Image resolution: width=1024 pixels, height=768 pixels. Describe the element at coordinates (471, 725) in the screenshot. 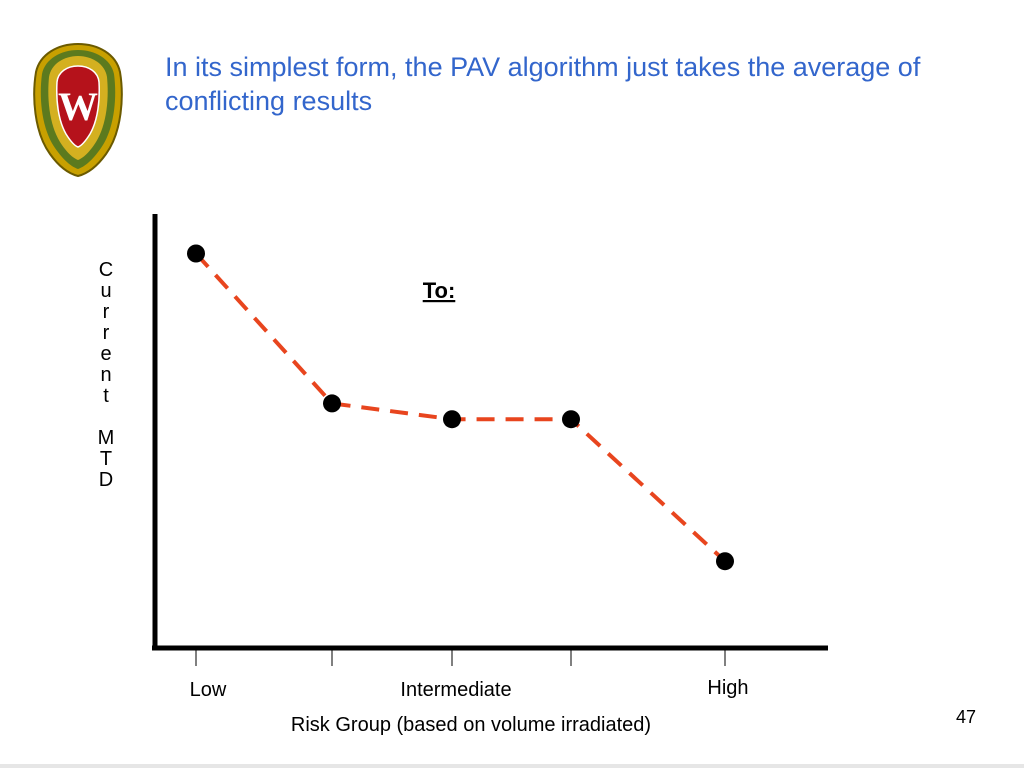

I see `x-axis-label: Risk Group (based on volume irradiated)` at that location.